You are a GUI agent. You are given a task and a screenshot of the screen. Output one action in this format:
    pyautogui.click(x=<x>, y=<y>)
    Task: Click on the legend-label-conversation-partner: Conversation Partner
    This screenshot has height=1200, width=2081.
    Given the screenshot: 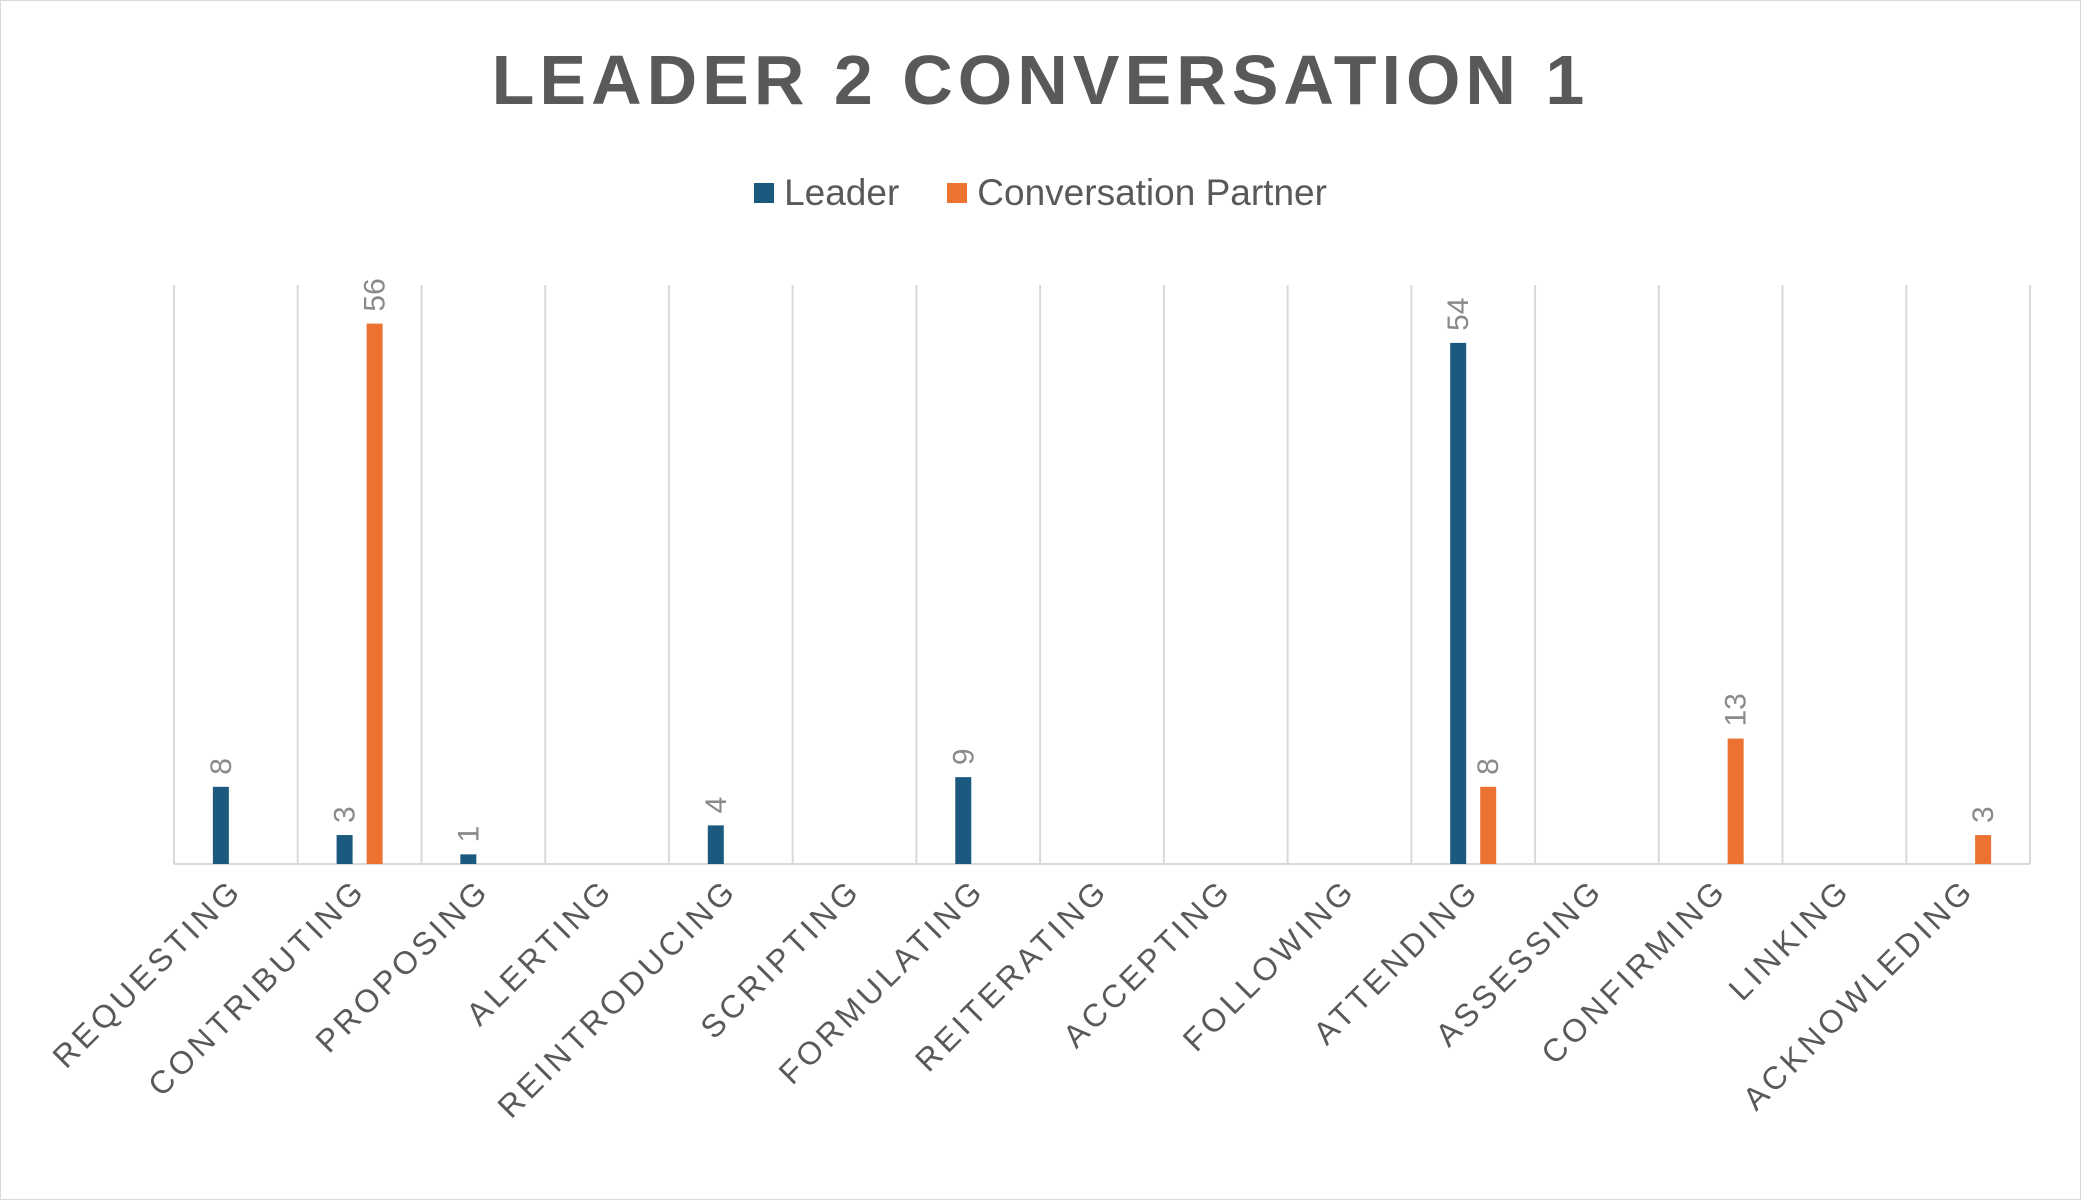 What is the action you would take?
    pyautogui.click(x=1152, y=192)
    